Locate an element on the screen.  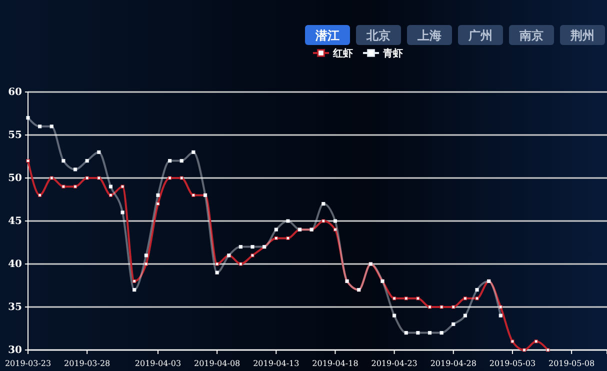
y-tick-label: 55 is located at coordinates (15, 136).